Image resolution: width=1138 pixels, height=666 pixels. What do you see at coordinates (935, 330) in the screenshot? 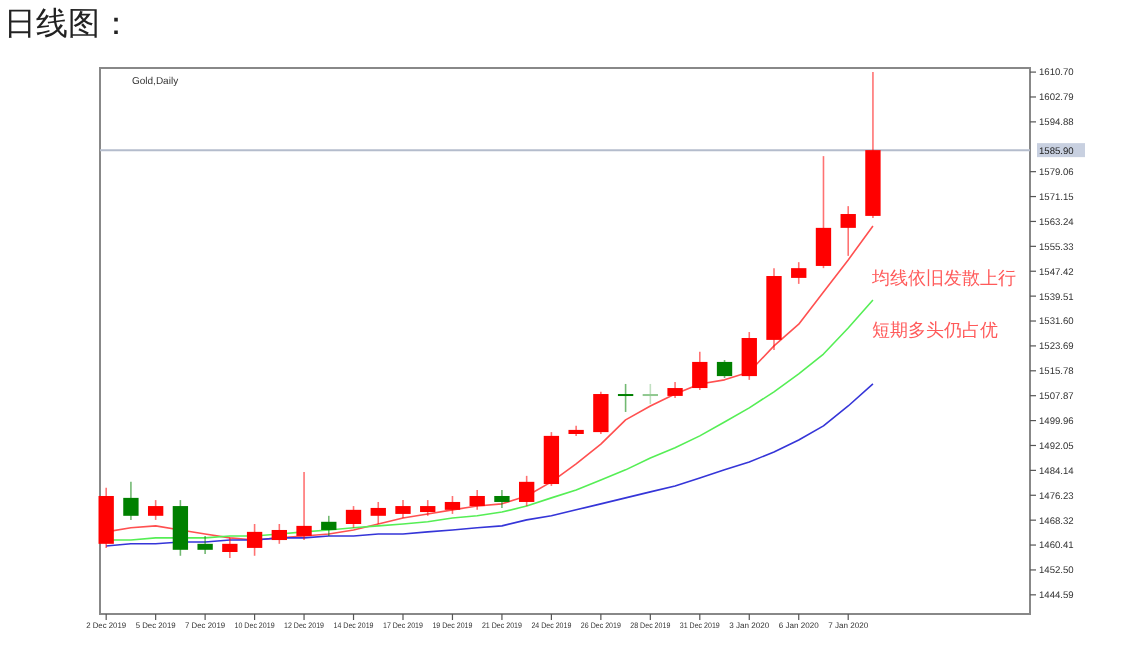
I see `annotation: 短期多头仍占优` at bounding box center [935, 330].